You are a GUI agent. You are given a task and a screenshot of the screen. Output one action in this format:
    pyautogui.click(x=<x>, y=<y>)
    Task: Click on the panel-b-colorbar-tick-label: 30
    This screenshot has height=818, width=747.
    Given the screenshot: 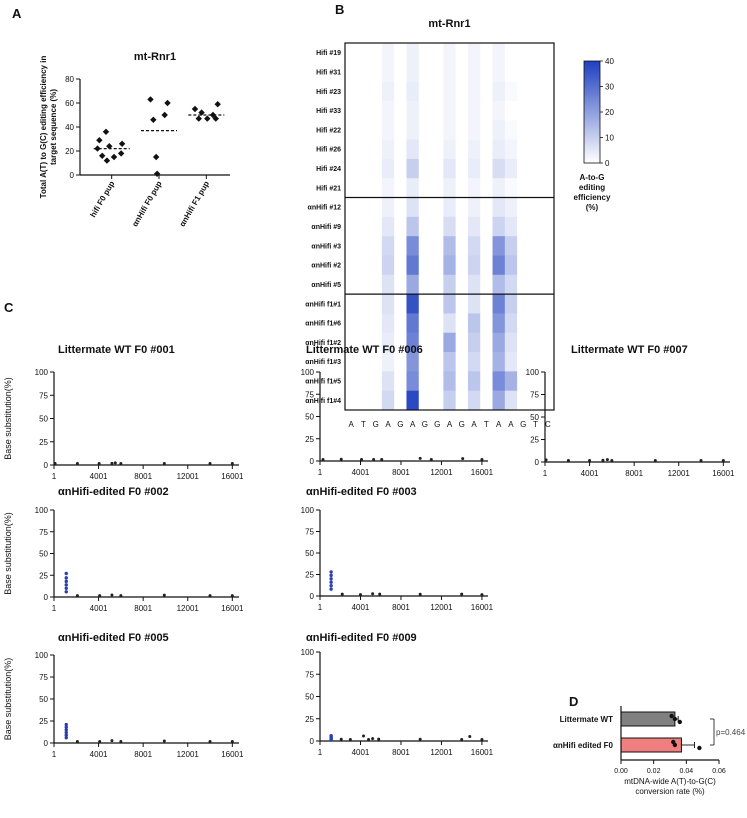 What is the action you would take?
    pyautogui.click(x=609, y=87)
    